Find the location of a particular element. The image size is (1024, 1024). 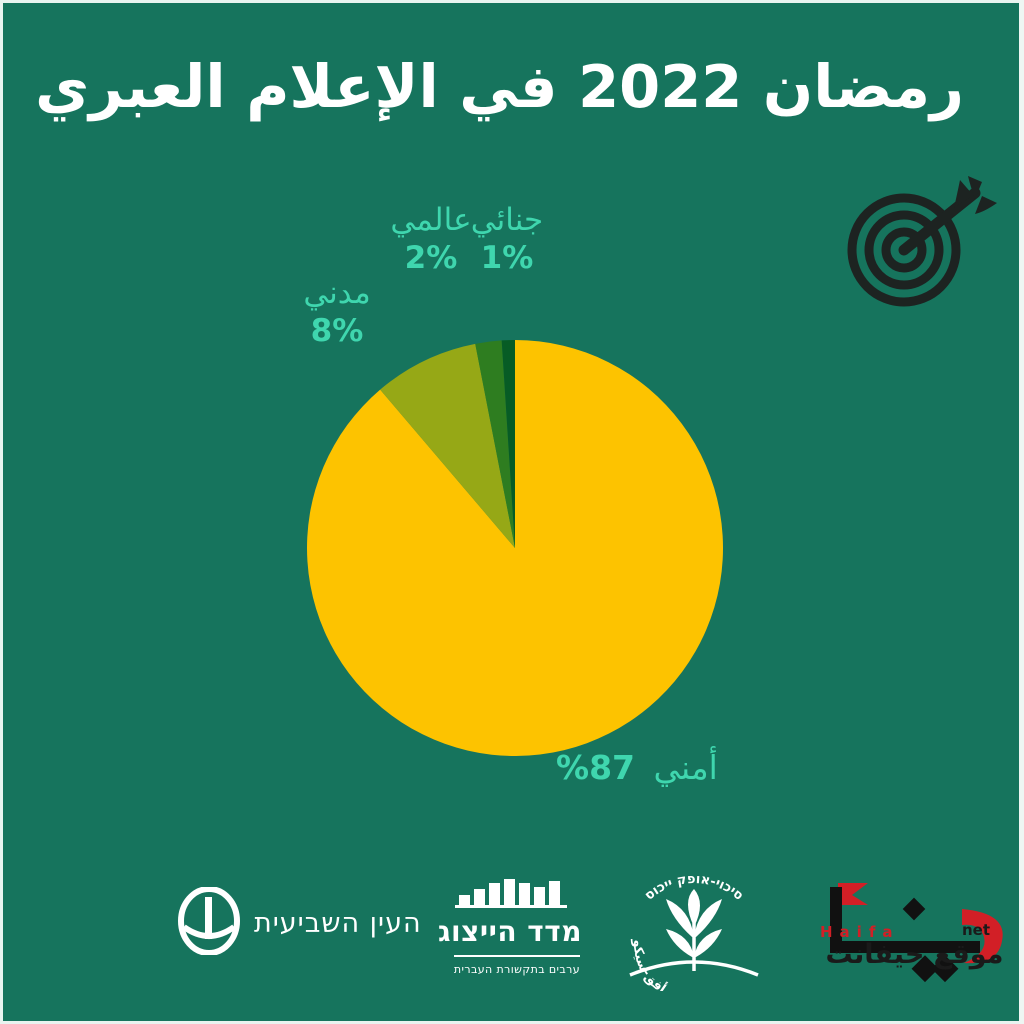

logo-seventh-eye-text: העין השביעית is located at coordinates (338, 923).